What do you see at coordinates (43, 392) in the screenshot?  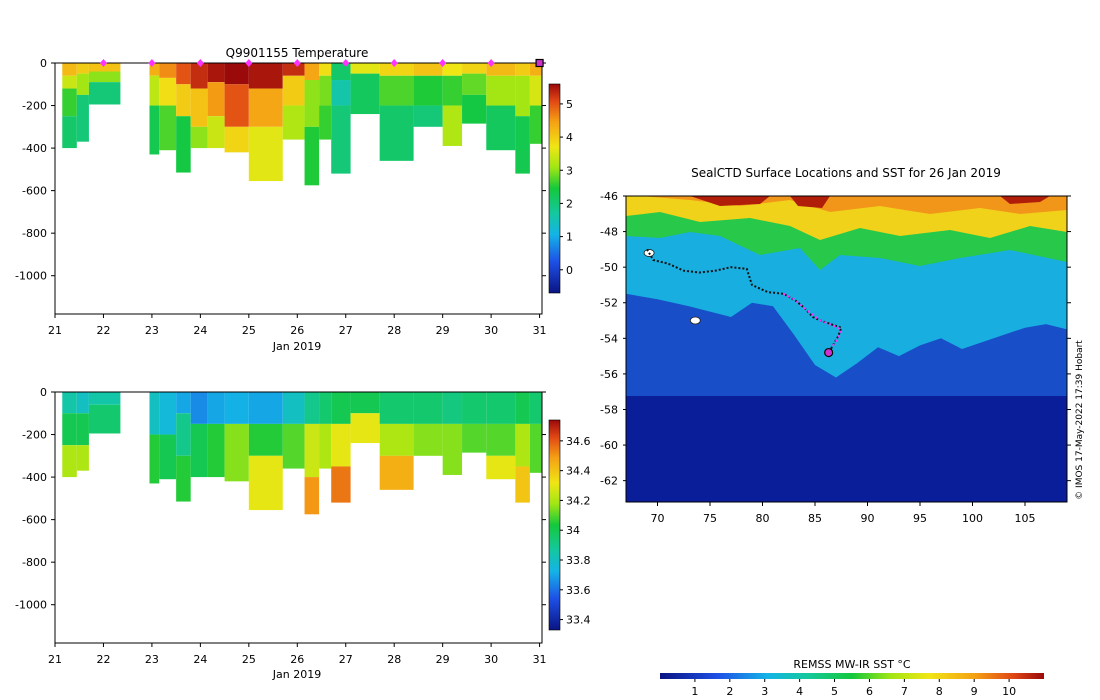 I see `y-tick-label: 0` at bounding box center [43, 392].